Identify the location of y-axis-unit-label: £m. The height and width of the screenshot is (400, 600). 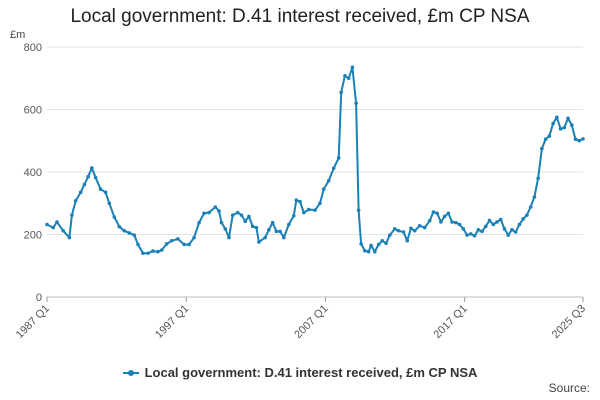
(18, 35).